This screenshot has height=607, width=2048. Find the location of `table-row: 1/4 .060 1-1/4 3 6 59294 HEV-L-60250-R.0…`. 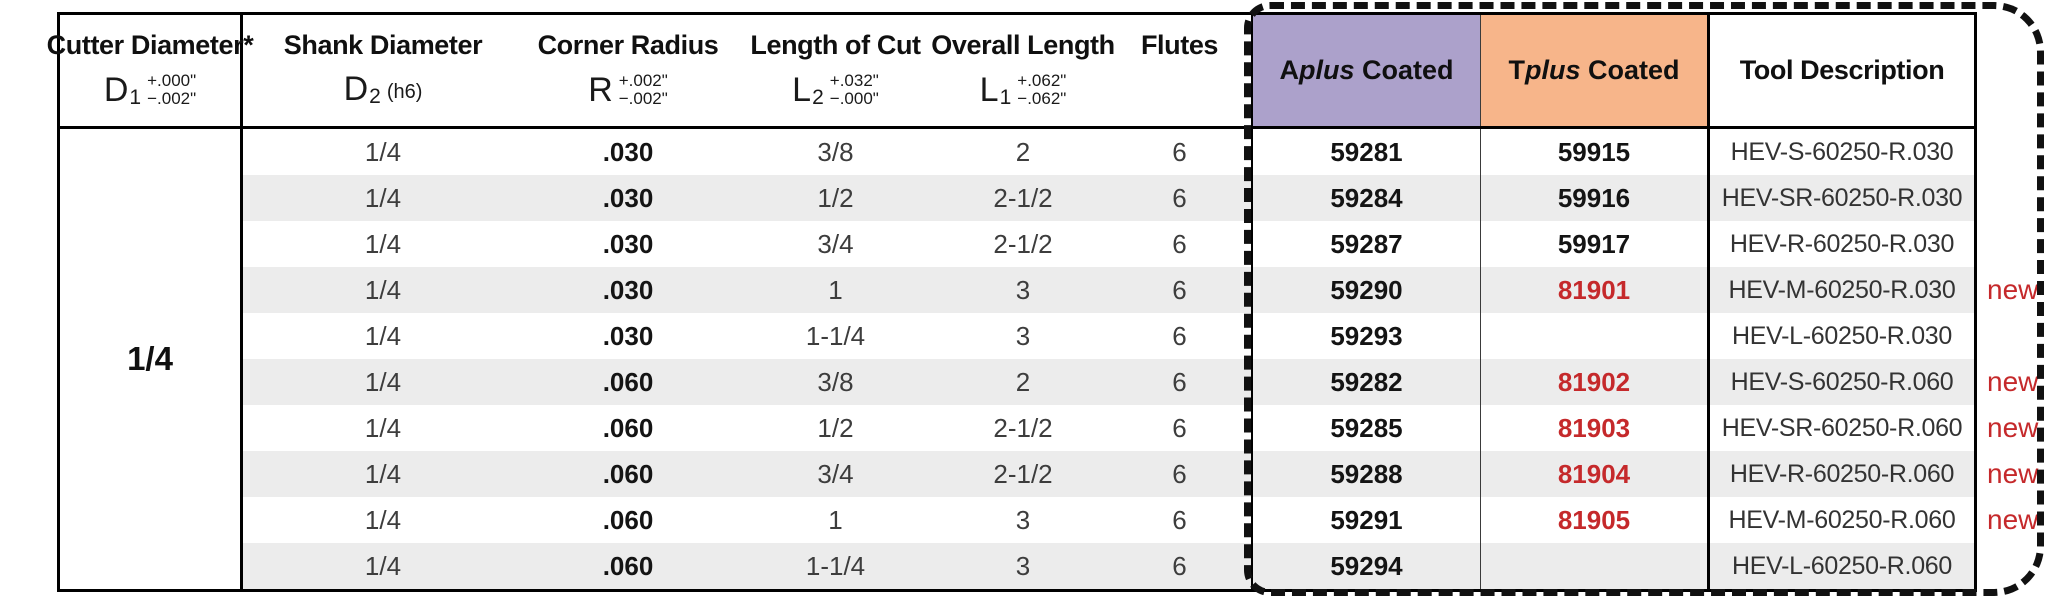

table-row: 1/4 .060 1-1/4 3 6 59294 HEV-L-60250-R.0… is located at coordinates (1108, 566).